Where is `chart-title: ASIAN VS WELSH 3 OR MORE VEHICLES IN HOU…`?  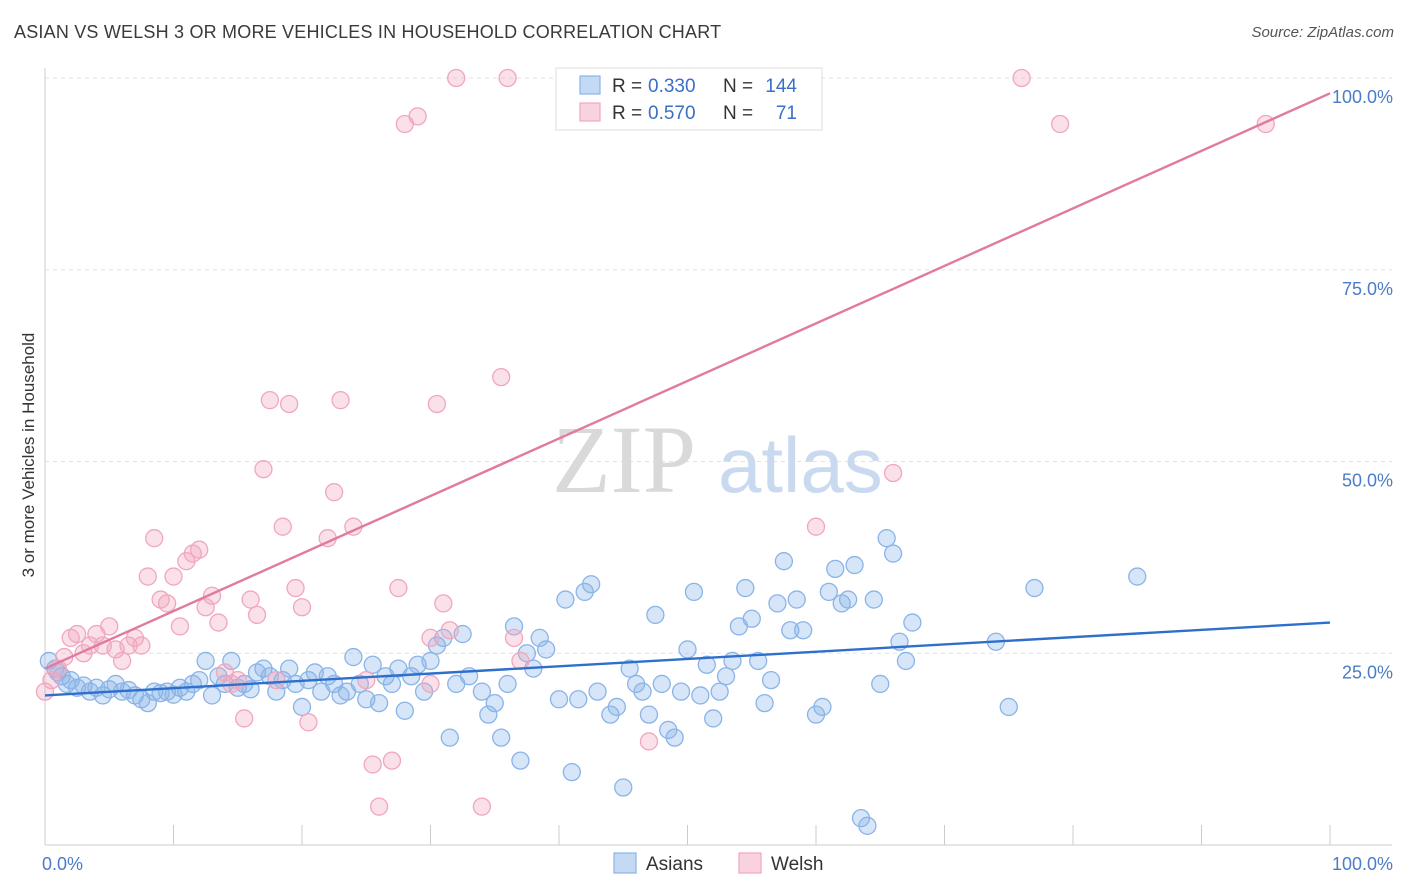 chart-title: ASIAN VS WELSH 3 OR MORE VEHICLES IN HOU… is located at coordinates (368, 32).